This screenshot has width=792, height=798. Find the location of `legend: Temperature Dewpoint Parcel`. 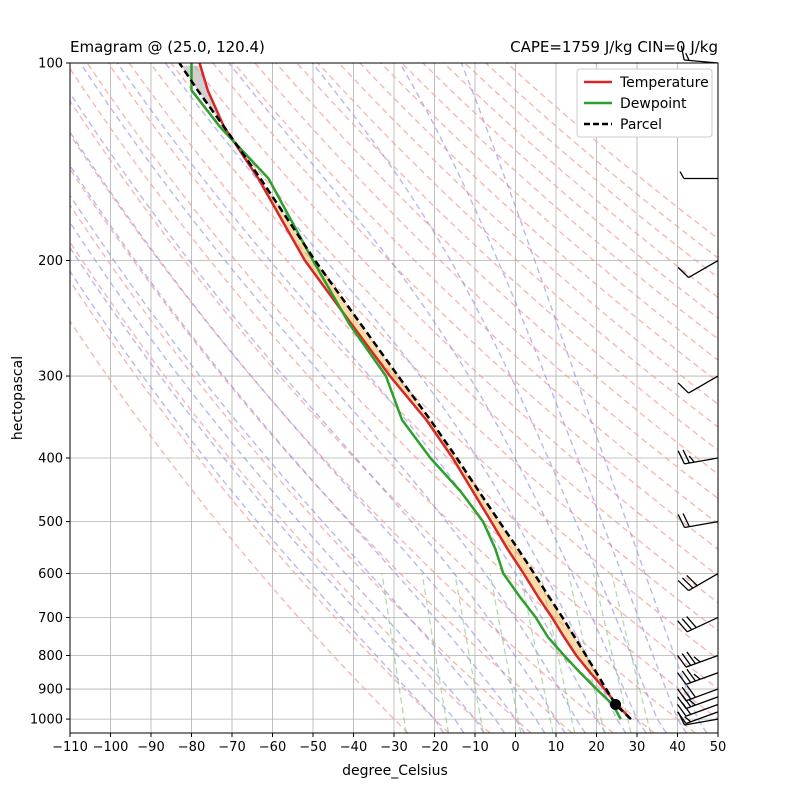

legend: Temperature Dewpoint Parcel is located at coordinates (644, 103).